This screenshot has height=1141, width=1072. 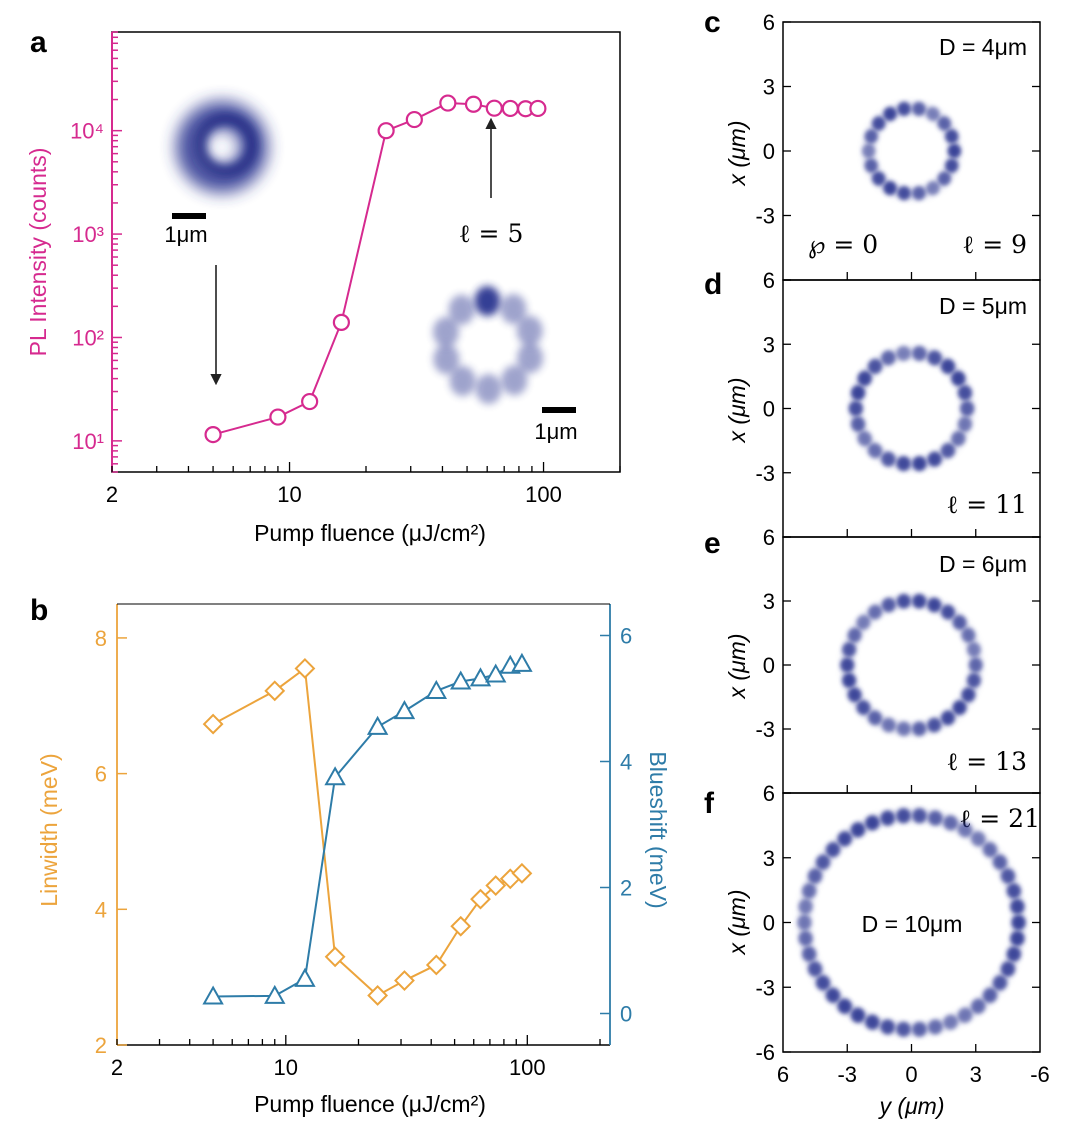 What do you see at coordinates (88, 234) in the screenshot?
I see `panel-a-ytick-label: 10³` at bounding box center [88, 234].